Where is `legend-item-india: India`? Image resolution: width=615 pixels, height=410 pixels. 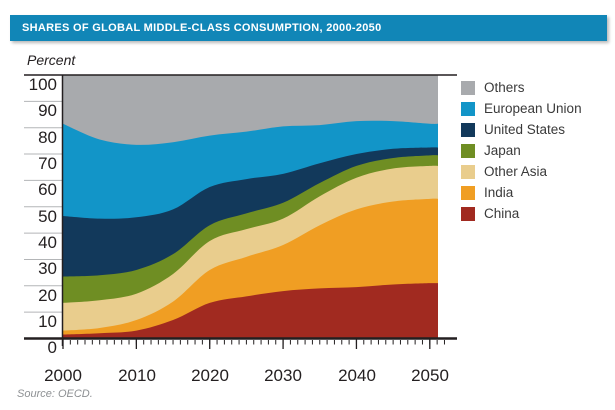 legend-item-india: India is located at coordinates (521, 192).